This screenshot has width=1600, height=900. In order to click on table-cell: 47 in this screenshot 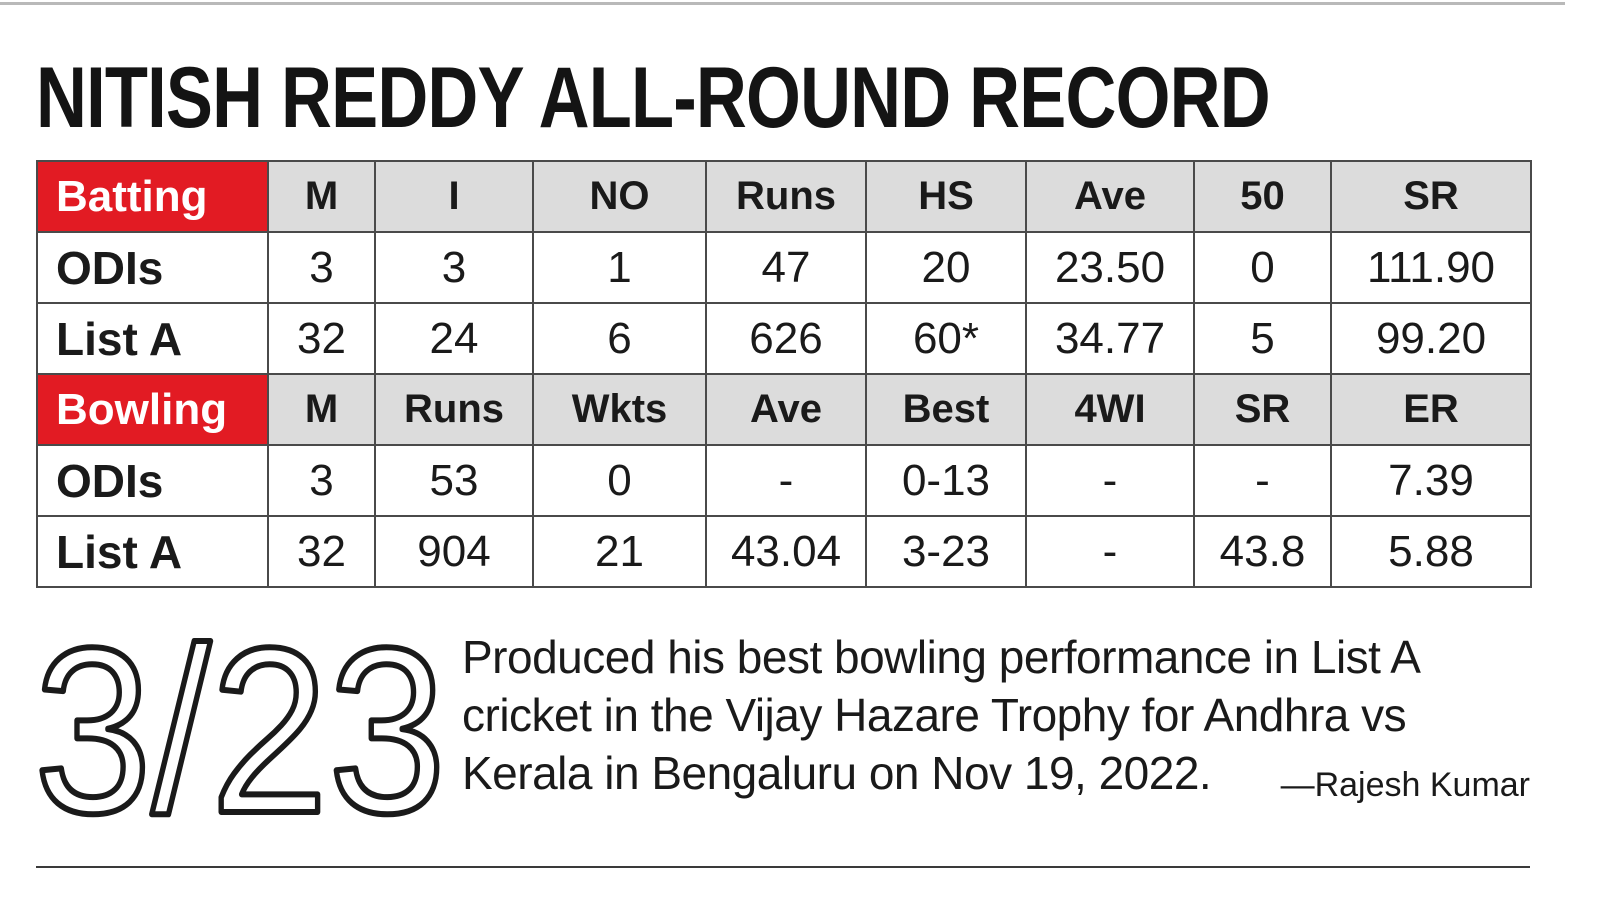, I will do `click(786, 267)`.